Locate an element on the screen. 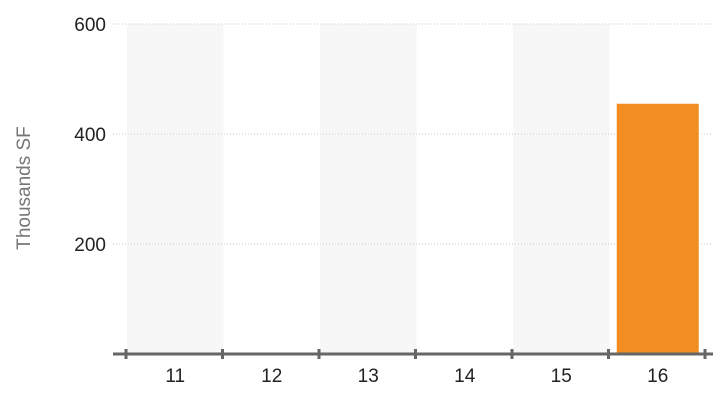  x-tick-label: 11 is located at coordinates (175, 376).